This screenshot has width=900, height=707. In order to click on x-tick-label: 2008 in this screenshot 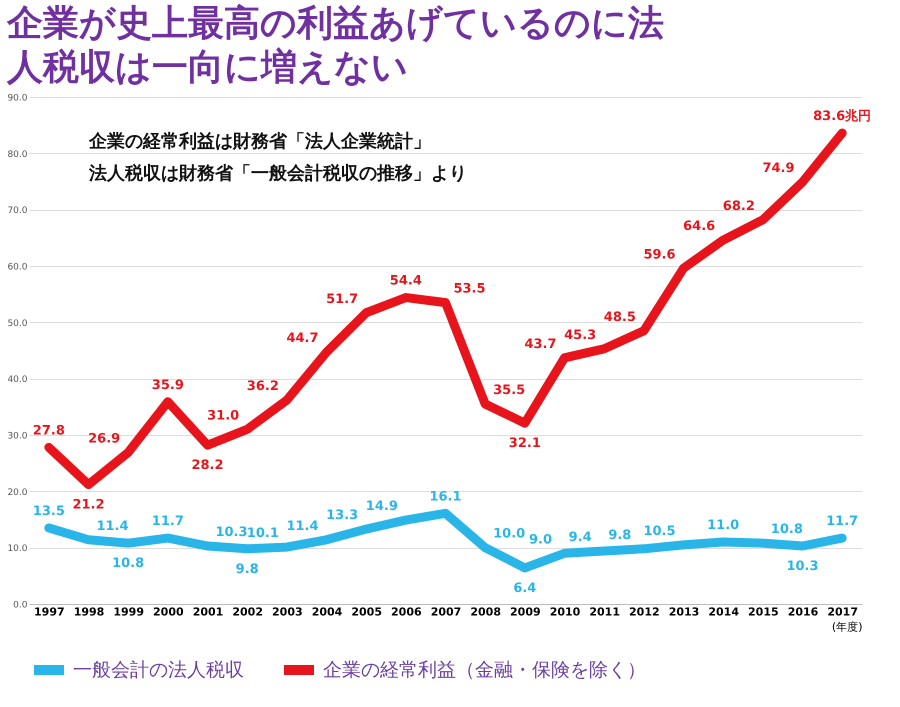, I will do `click(485, 612)`.